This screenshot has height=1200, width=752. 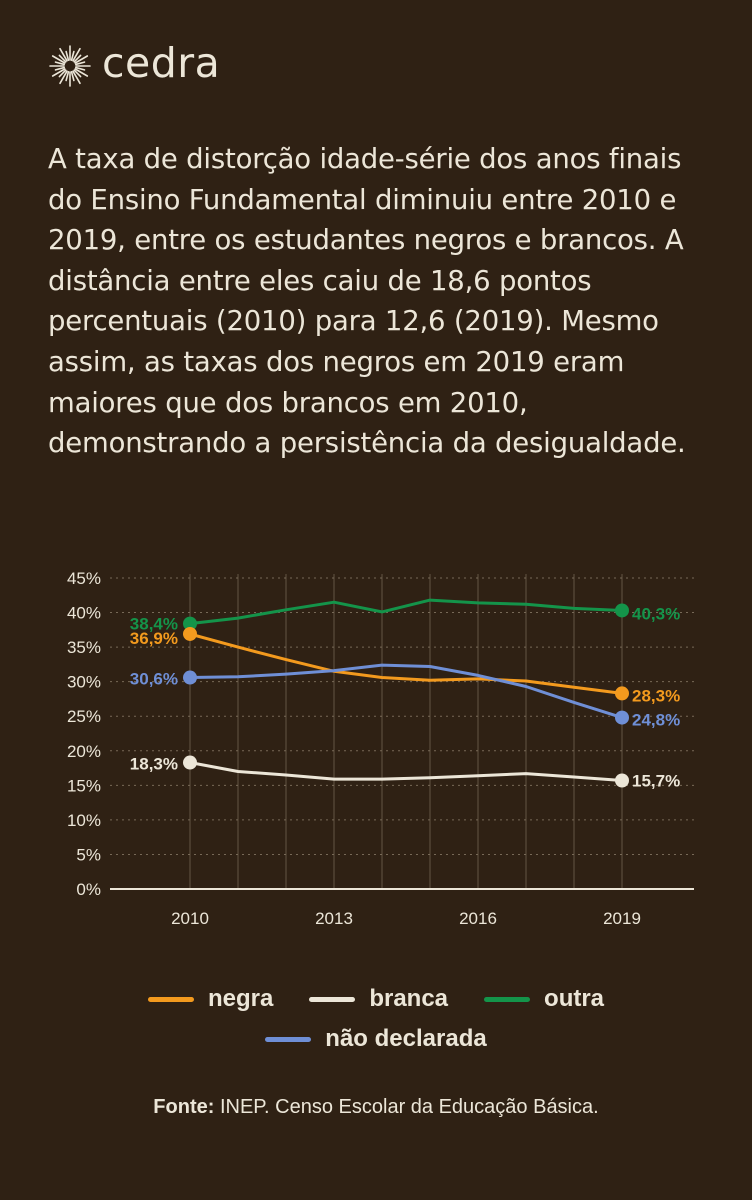 I want to click on x-tick-label: 2019, so click(x=622, y=918).